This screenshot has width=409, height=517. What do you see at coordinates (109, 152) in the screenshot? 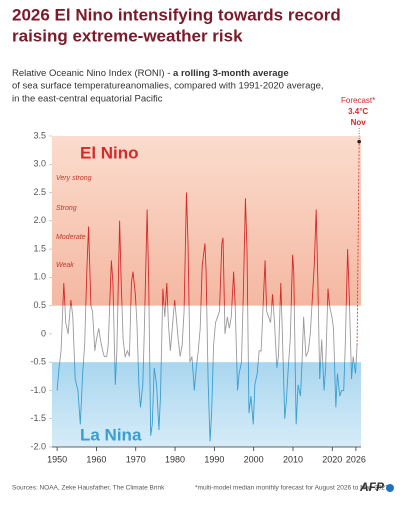
I see `el-nino-label: El Nino` at bounding box center [109, 152].